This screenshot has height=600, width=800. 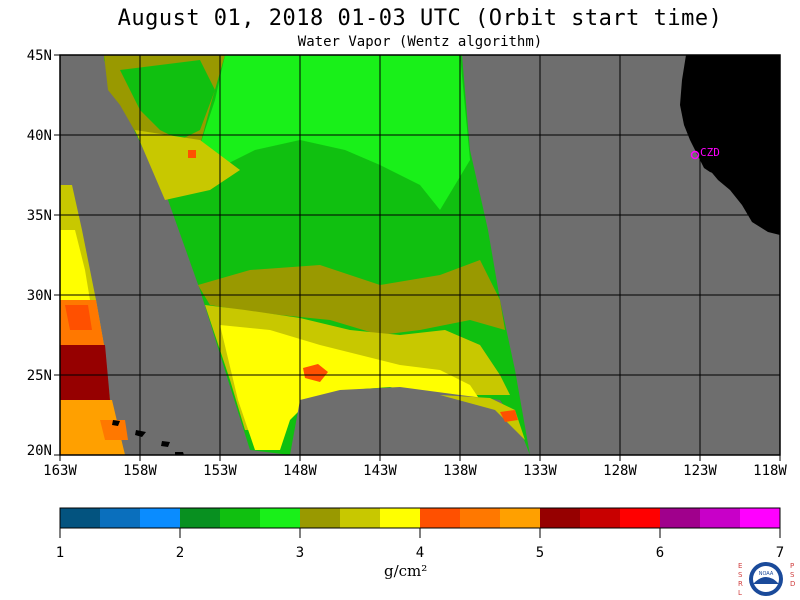 What do you see at coordinates (39, 451) in the screenshot?
I see `lat-label: 20N` at bounding box center [39, 451].